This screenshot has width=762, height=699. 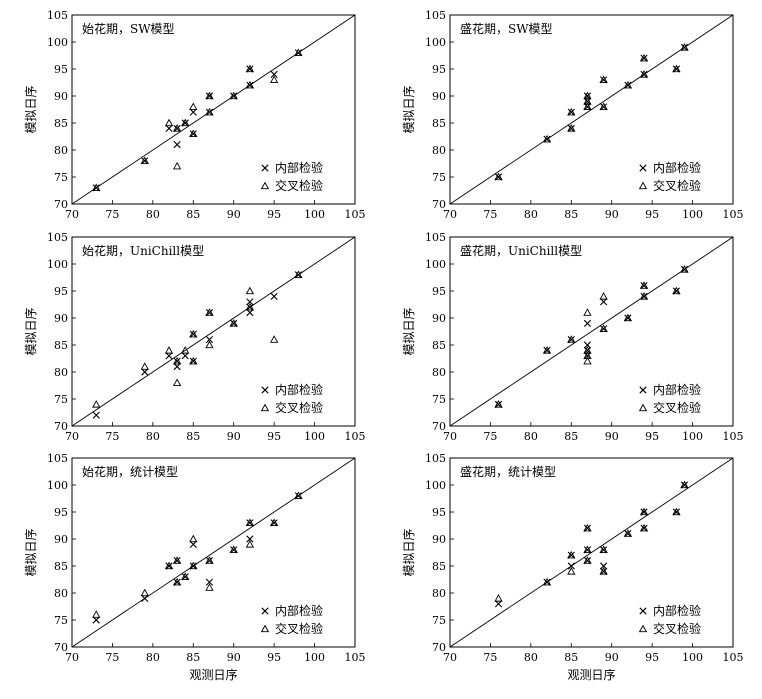 What do you see at coordinates (61, 204) in the screenshot?
I see `y-tick-label: 70` at bounding box center [61, 204].